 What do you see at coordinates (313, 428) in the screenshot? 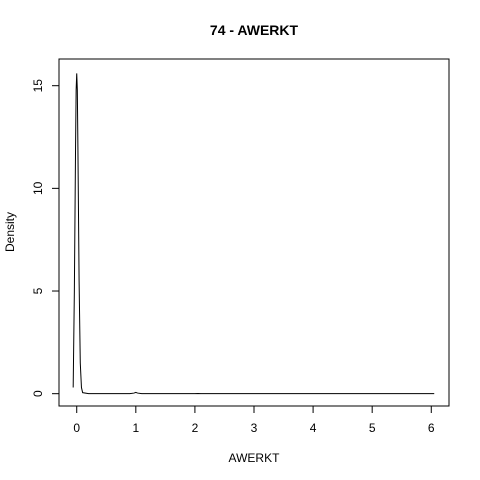
I see `x-tick-label: 4` at bounding box center [313, 428].